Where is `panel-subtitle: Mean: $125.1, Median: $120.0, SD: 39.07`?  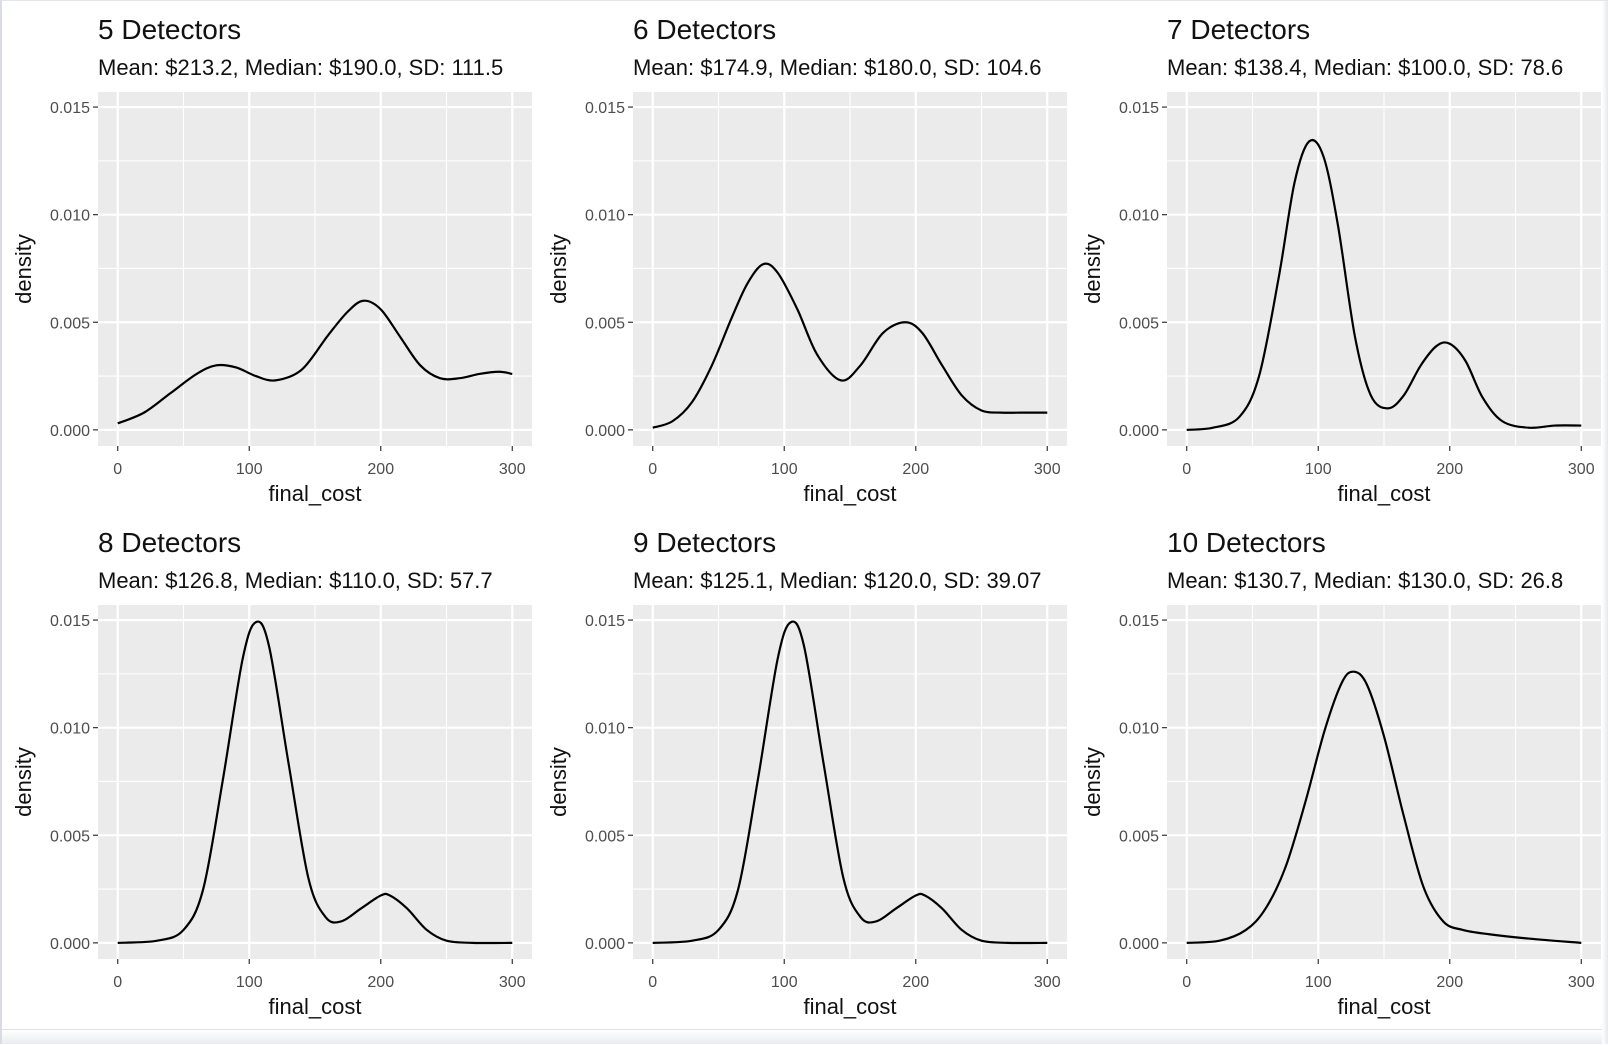 panel-subtitle: Mean: $125.1, Median: $120.0, SD: 39.07 is located at coordinates (837, 580).